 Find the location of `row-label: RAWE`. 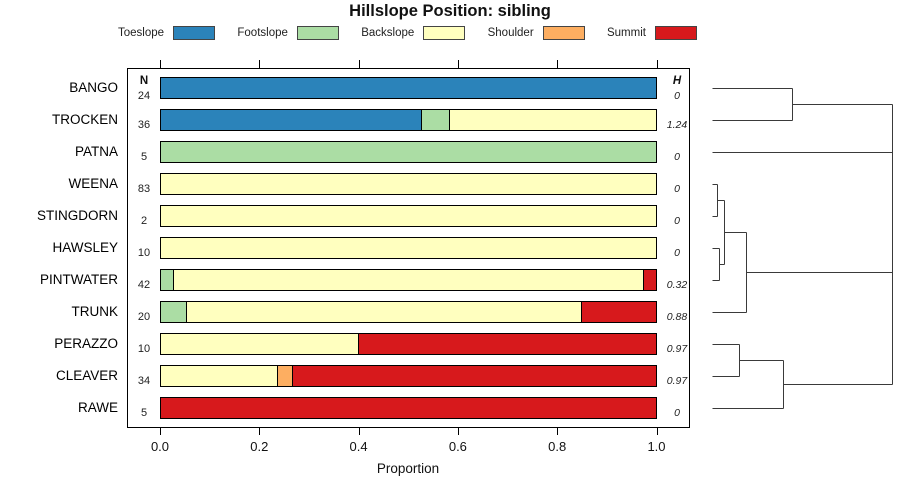

row-label: RAWE is located at coordinates (98, 407).